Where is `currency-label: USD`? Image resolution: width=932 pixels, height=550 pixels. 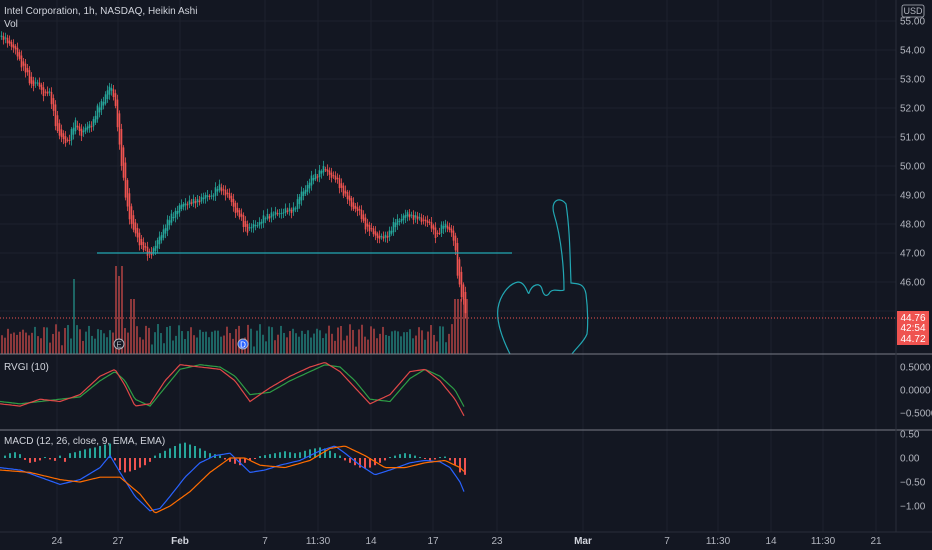
currency-label: USD is located at coordinates (913, 11).